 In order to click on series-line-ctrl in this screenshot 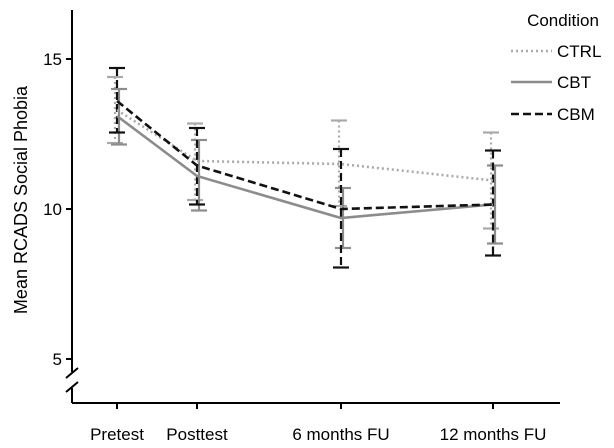, I will do `click(305, 145)`.